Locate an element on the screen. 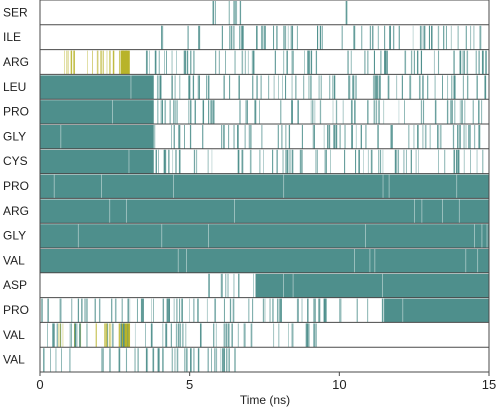 The height and width of the screenshot is (410, 500). row-8-pro is located at coordinates (264, 186).